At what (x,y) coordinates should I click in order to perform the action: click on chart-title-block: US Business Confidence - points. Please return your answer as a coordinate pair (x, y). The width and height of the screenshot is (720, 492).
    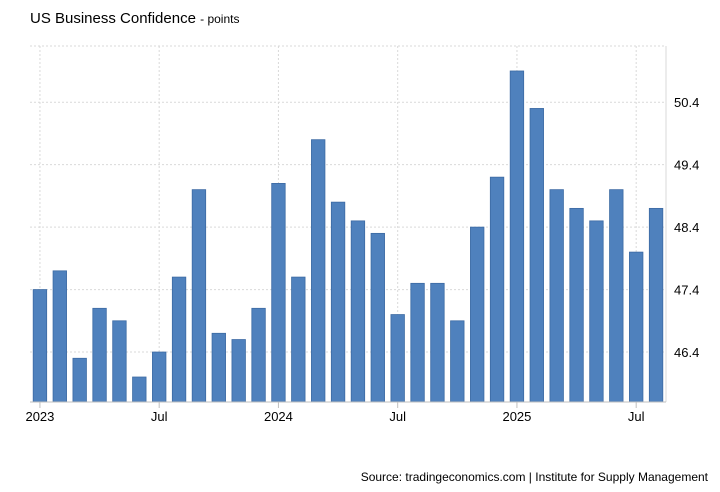
    Looking at the image, I should click on (134, 18).